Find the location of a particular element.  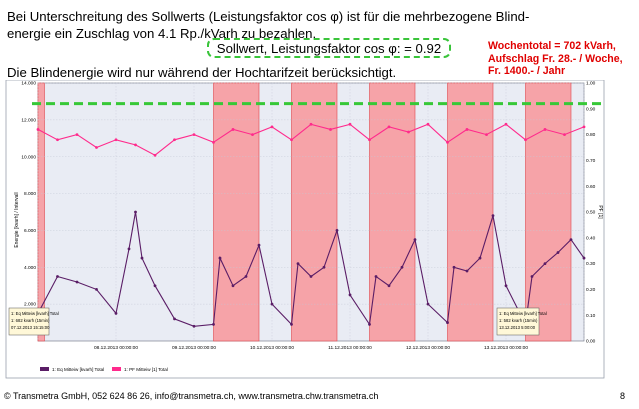

x-tick-label: 12.12.2013 00:00:00 is located at coordinates (428, 348).